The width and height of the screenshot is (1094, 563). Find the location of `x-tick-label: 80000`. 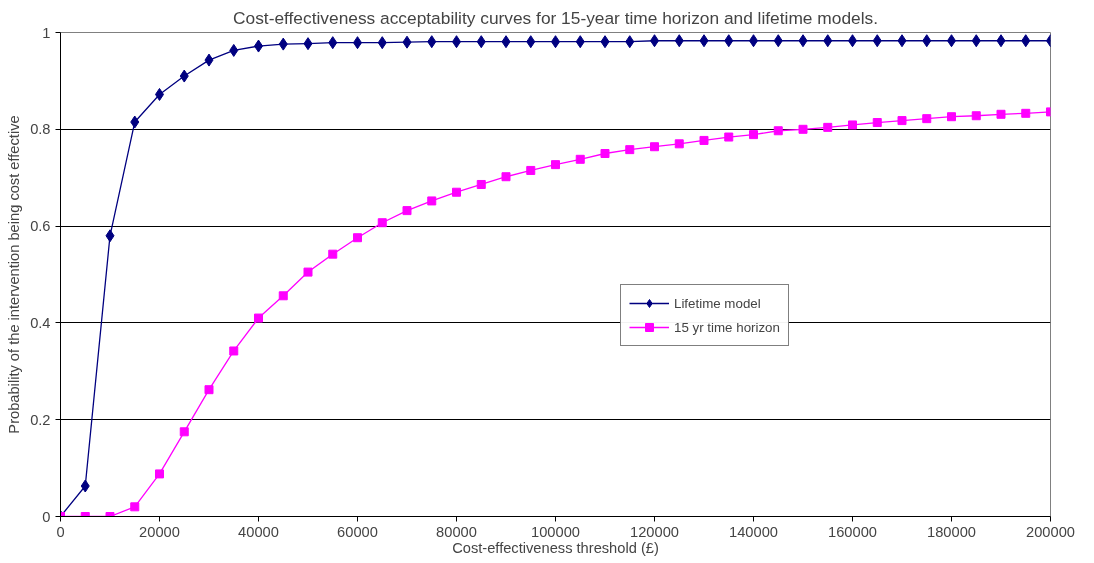

x-tick-label: 80000 is located at coordinates (456, 531).